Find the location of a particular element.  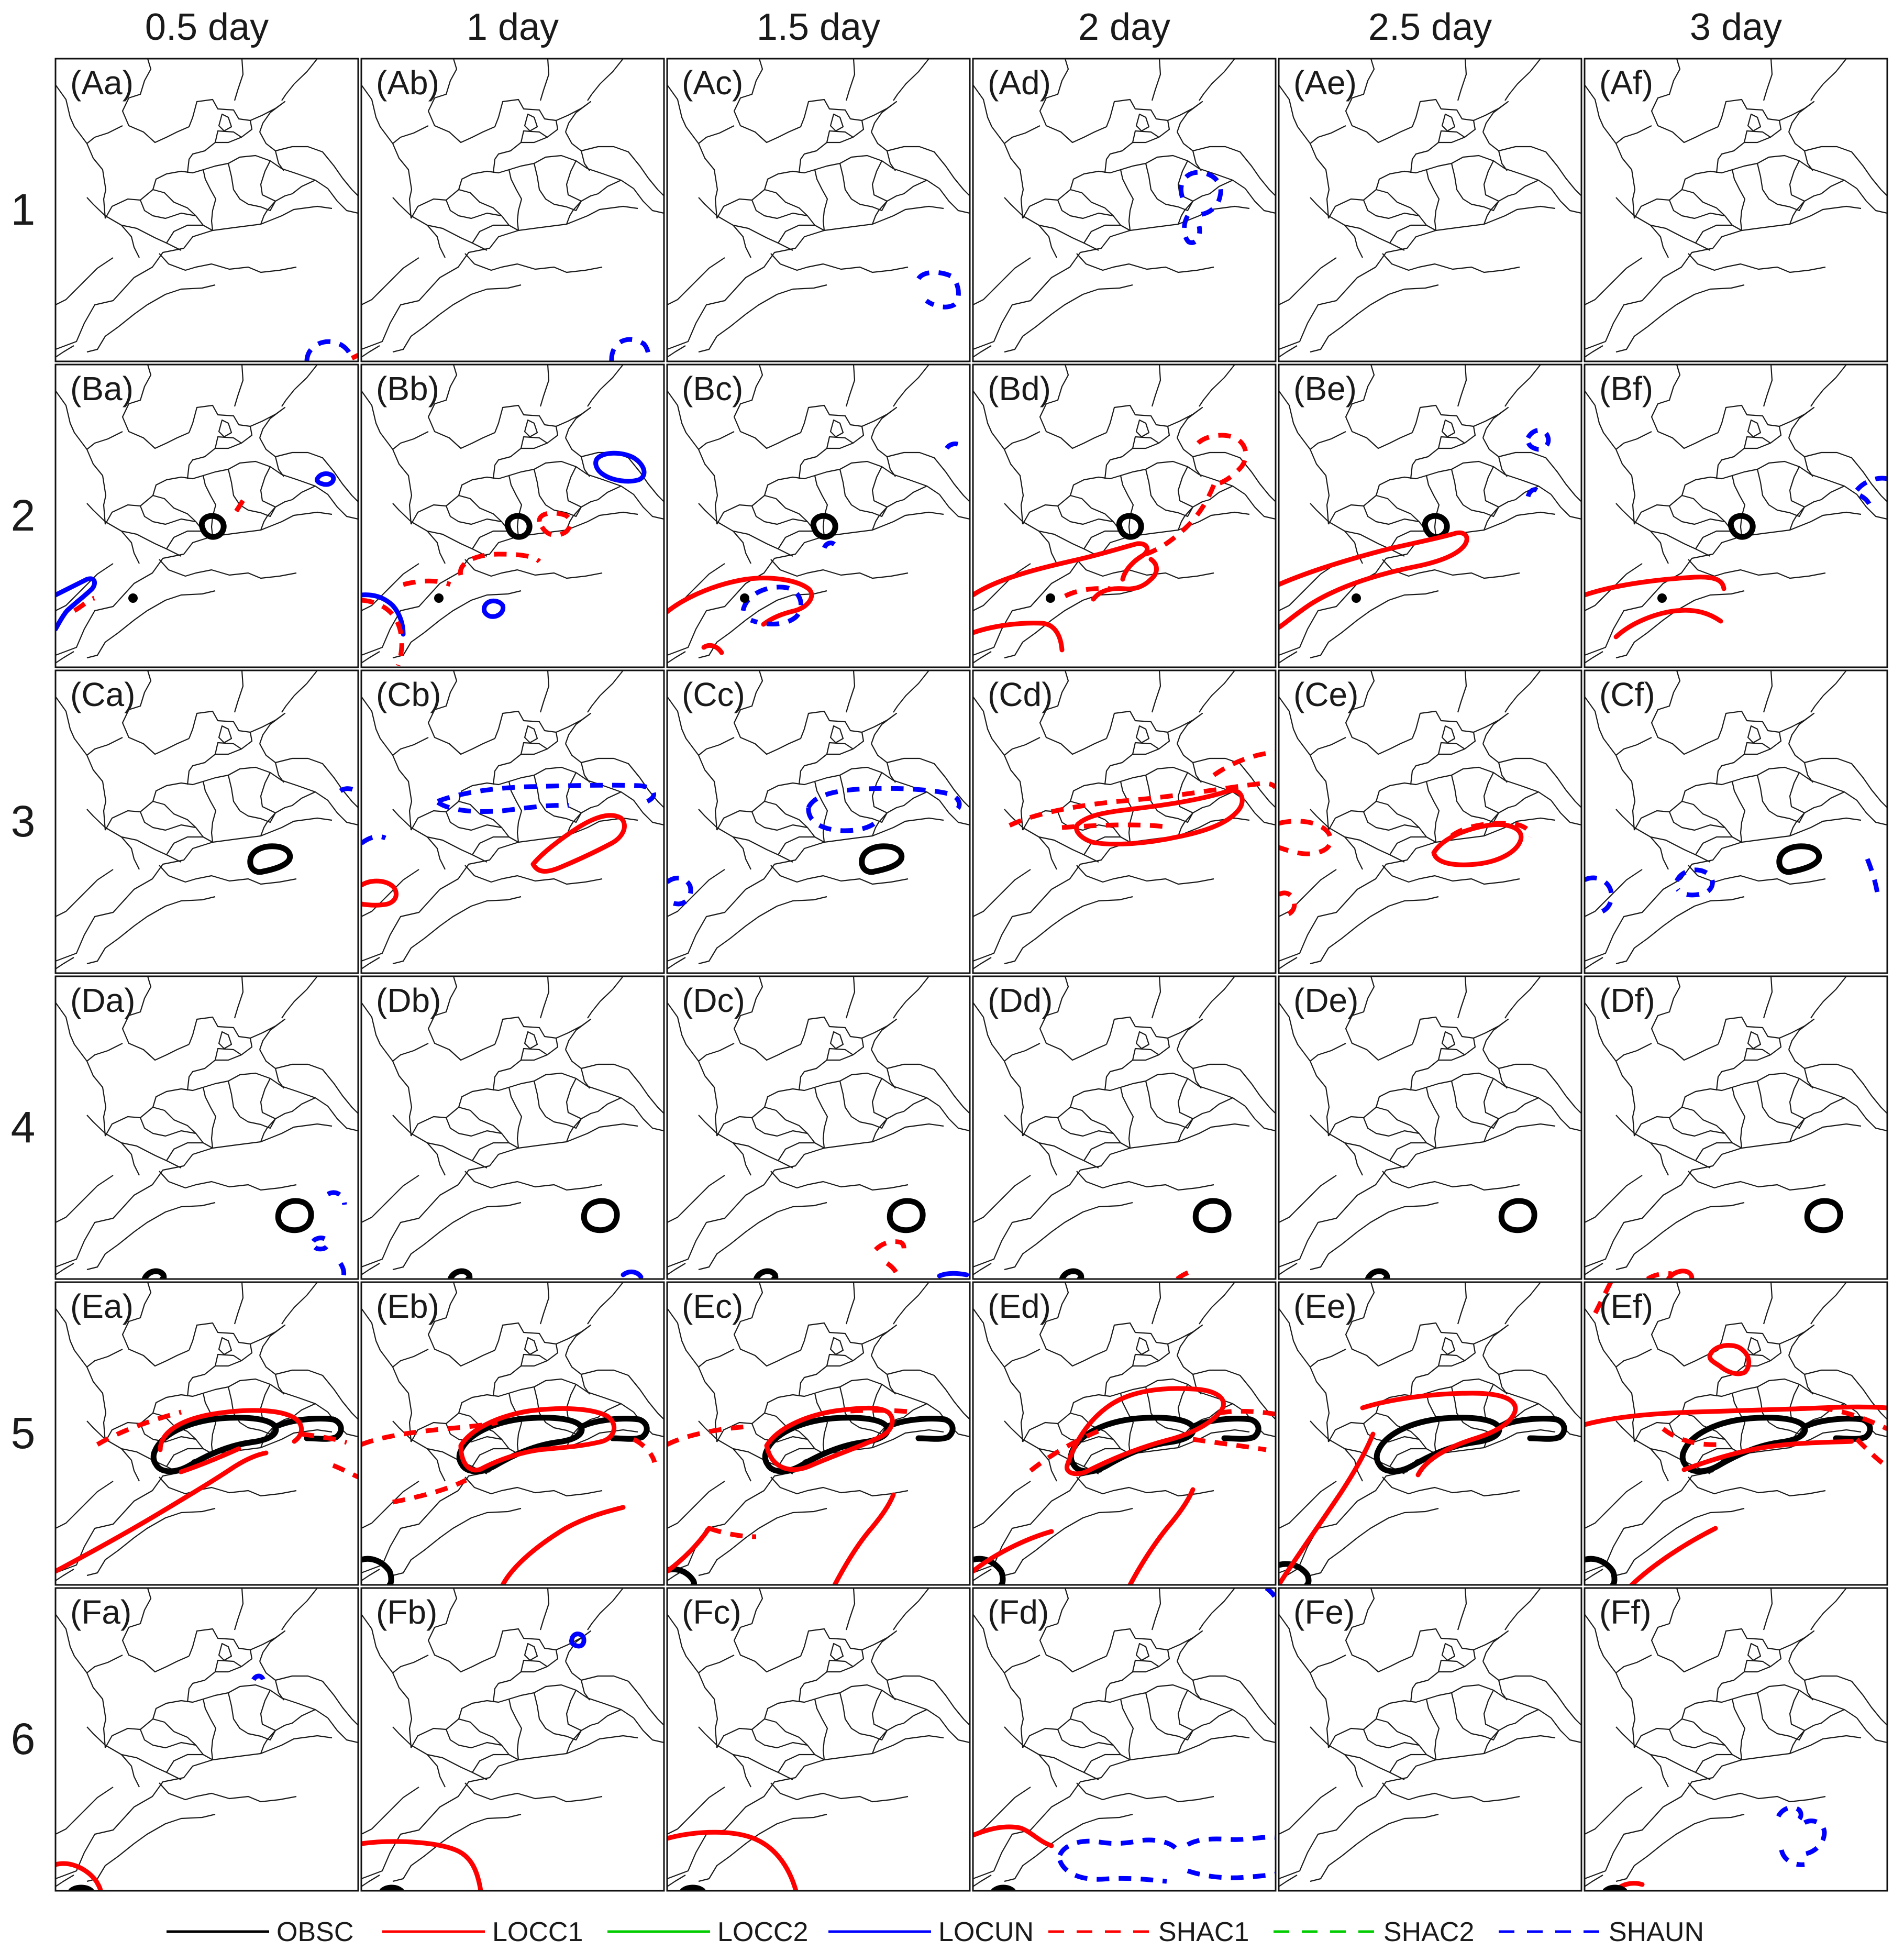

panel-label: (Da) is located at coordinates (103, 1001).